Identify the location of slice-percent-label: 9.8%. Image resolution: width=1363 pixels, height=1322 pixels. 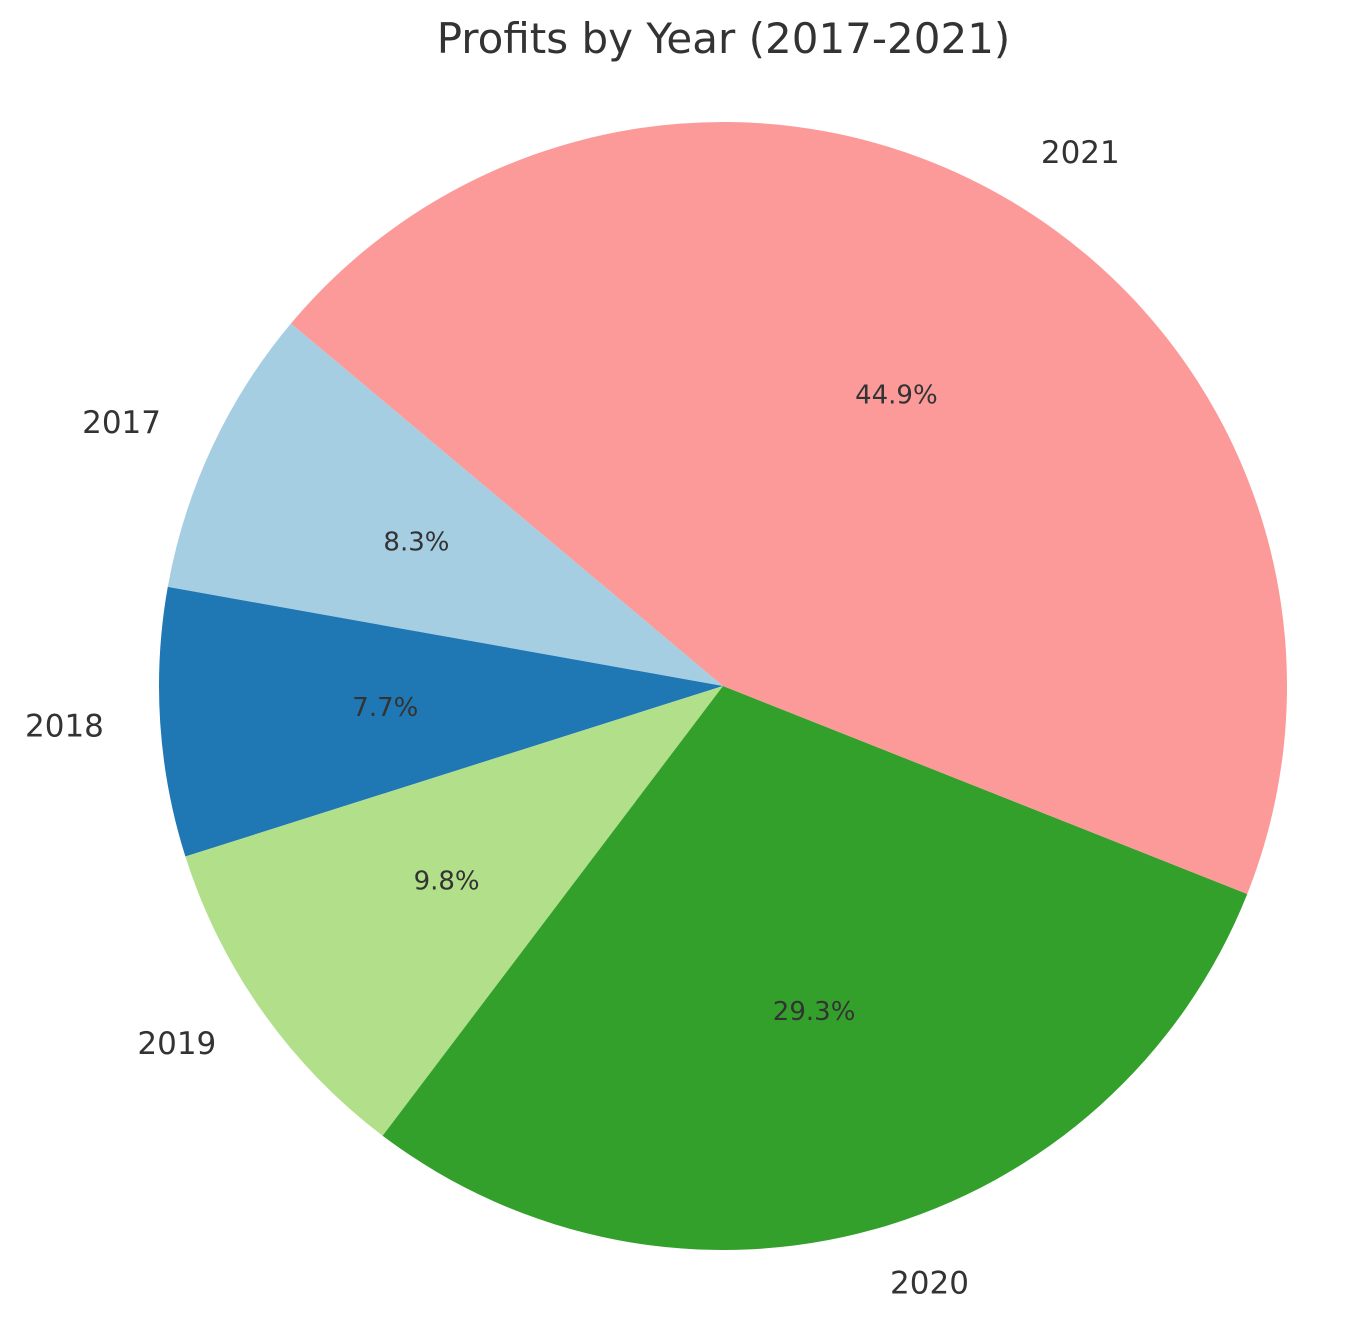
(447, 881).